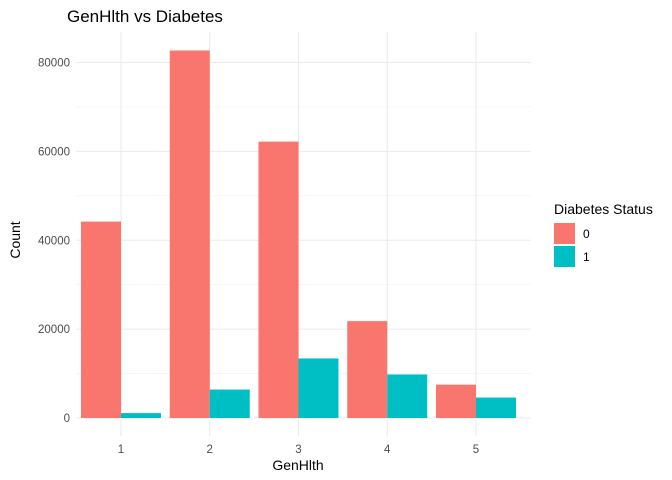 The width and height of the screenshot is (672, 480). I want to click on x-tick-label: 5, so click(476, 450).